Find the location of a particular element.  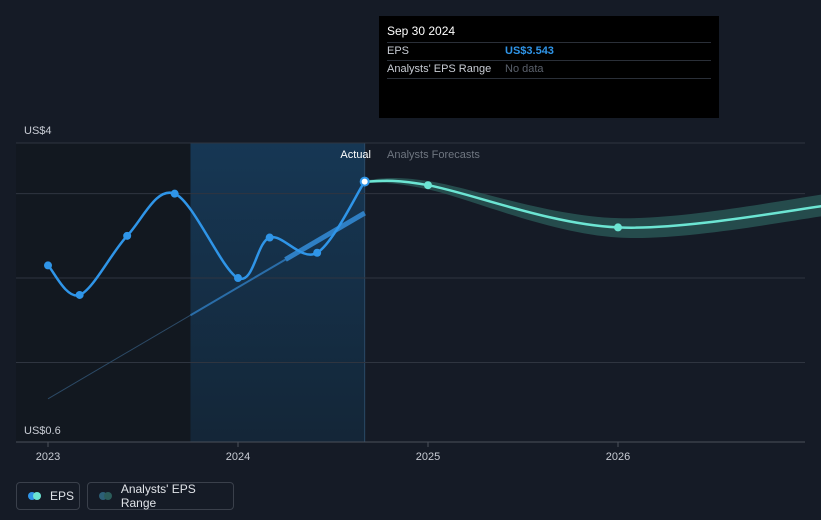

legend-eps-label: EPS is located at coordinates (62, 496).